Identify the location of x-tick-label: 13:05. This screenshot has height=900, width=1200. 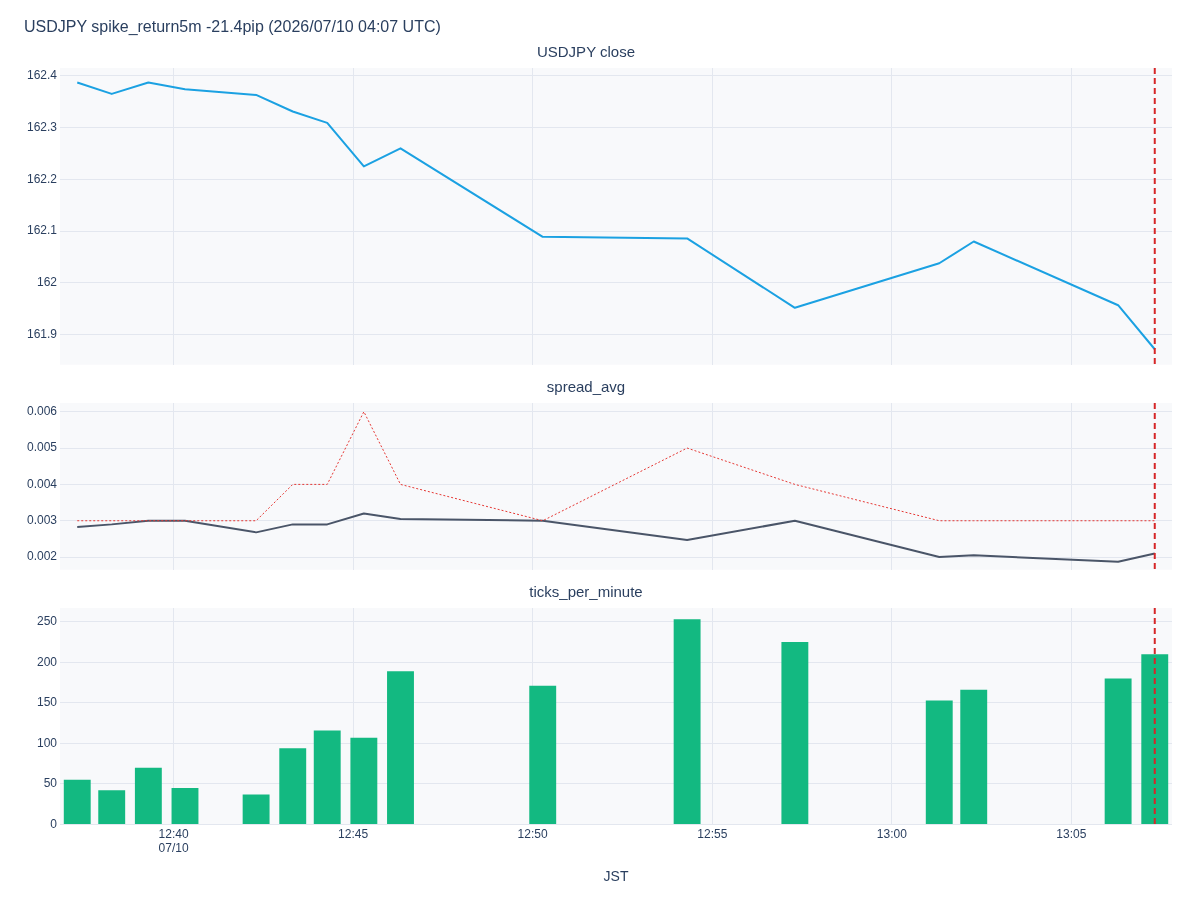
(1071, 833).